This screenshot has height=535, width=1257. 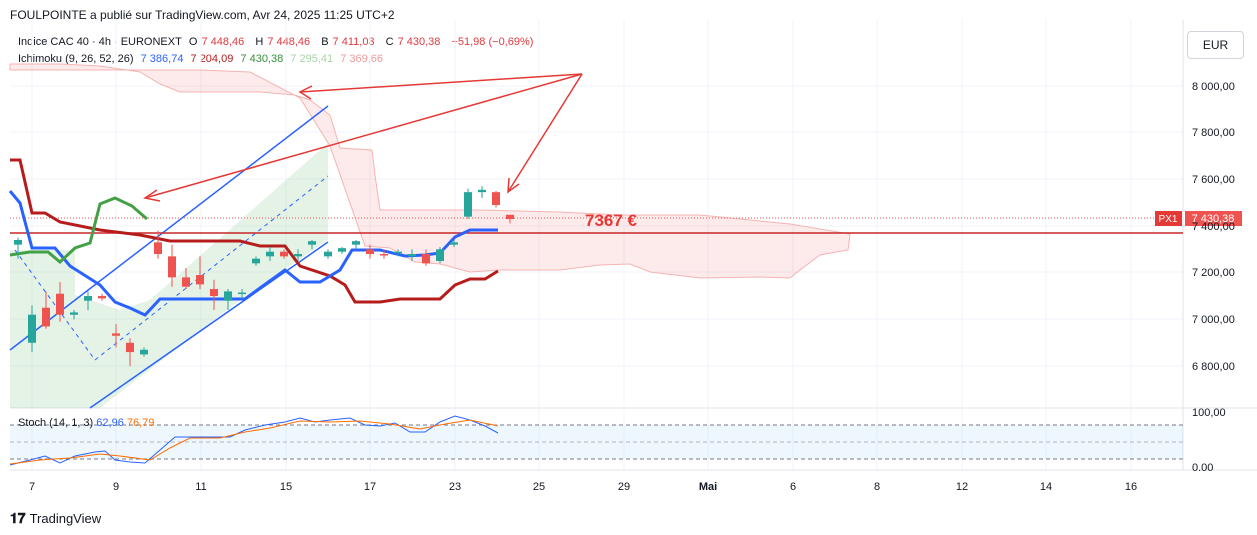 What do you see at coordinates (708, 487) in the screenshot?
I see `x-tick-month: Mai` at bounding box center [708, 487].